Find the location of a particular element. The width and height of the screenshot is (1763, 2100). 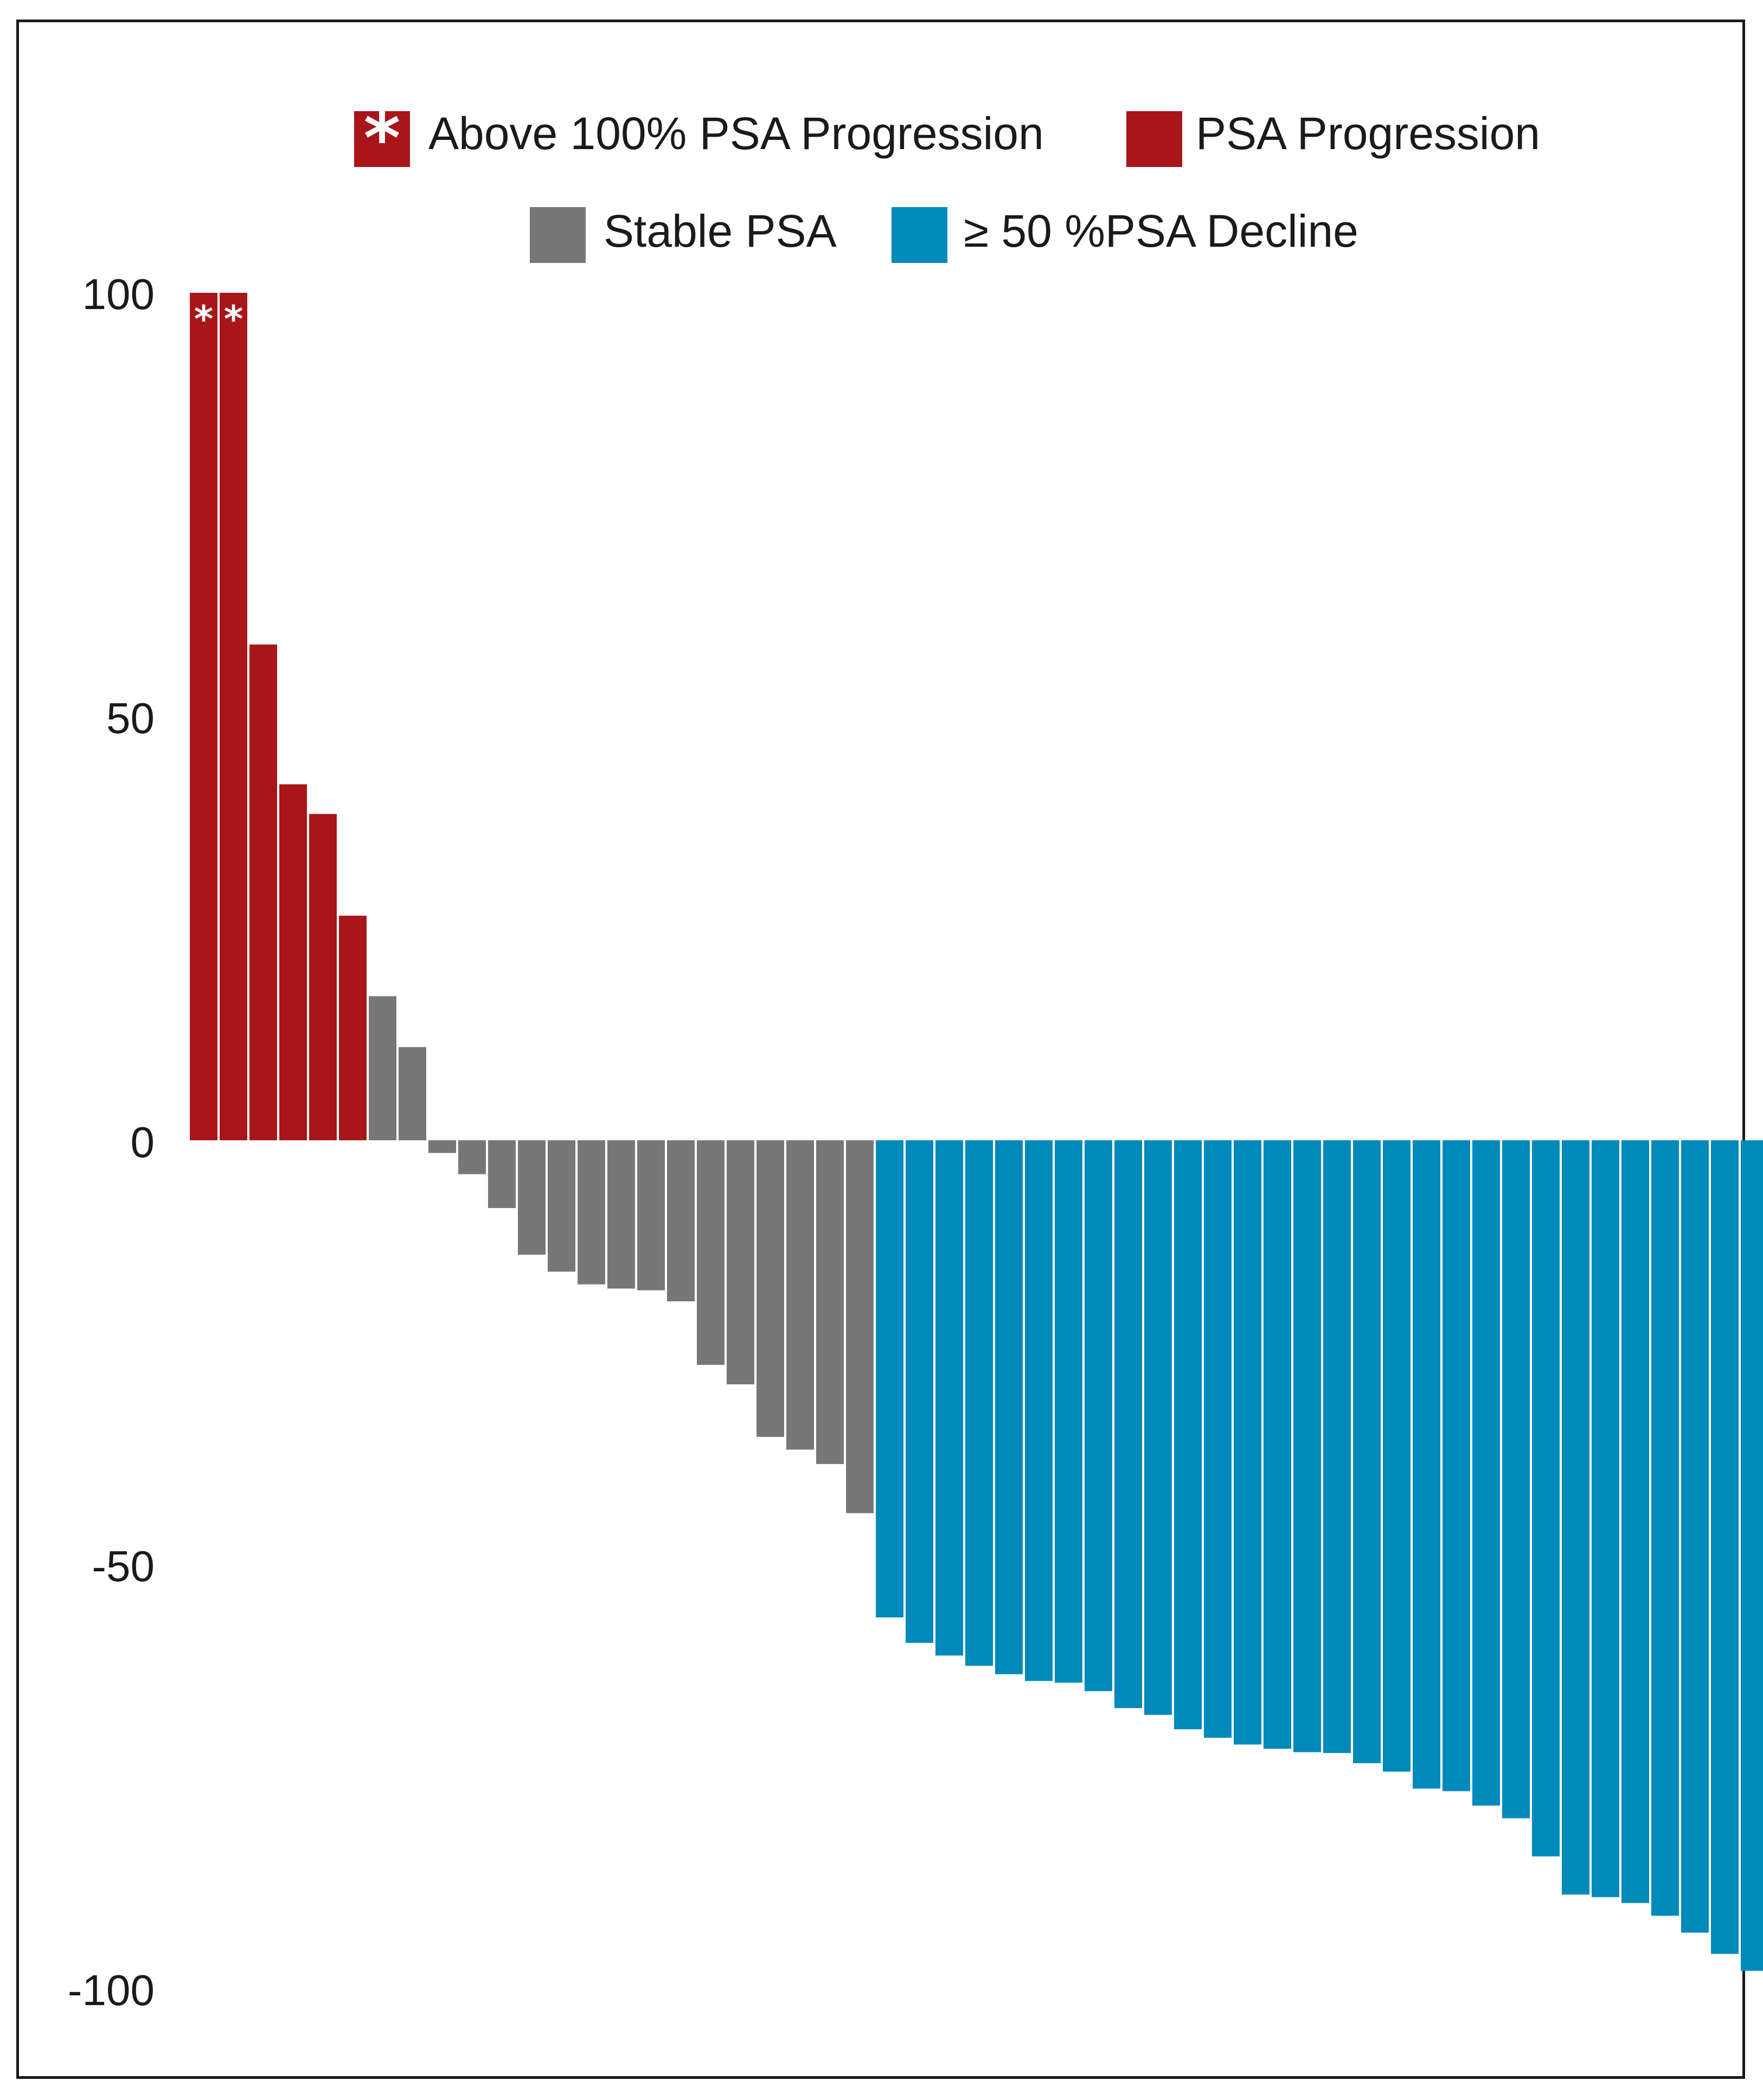

legend-label-progression: PSA Progression is located at coordinates (1368, 133).